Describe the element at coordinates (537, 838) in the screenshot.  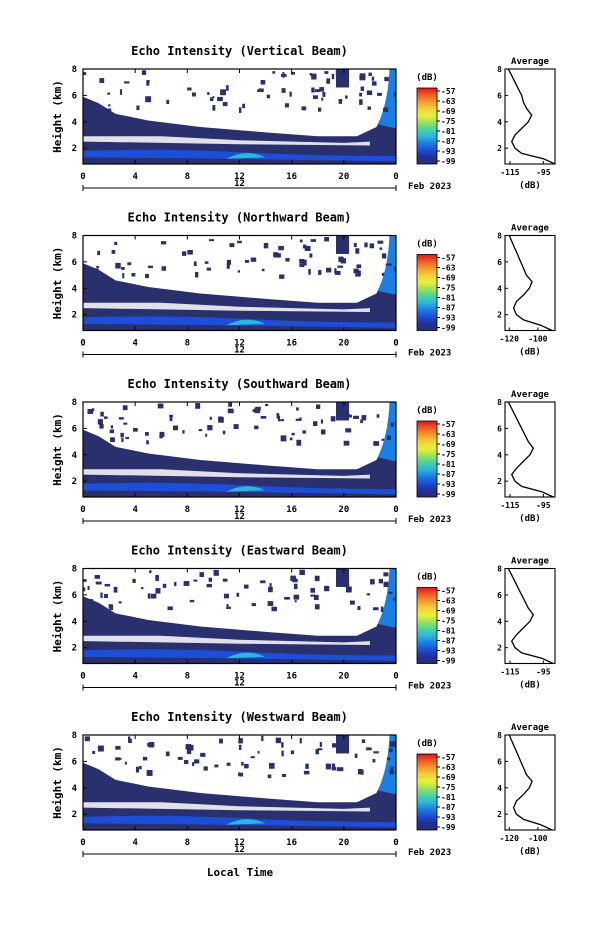
I see `avg-x-tick-label: -100` at that location.